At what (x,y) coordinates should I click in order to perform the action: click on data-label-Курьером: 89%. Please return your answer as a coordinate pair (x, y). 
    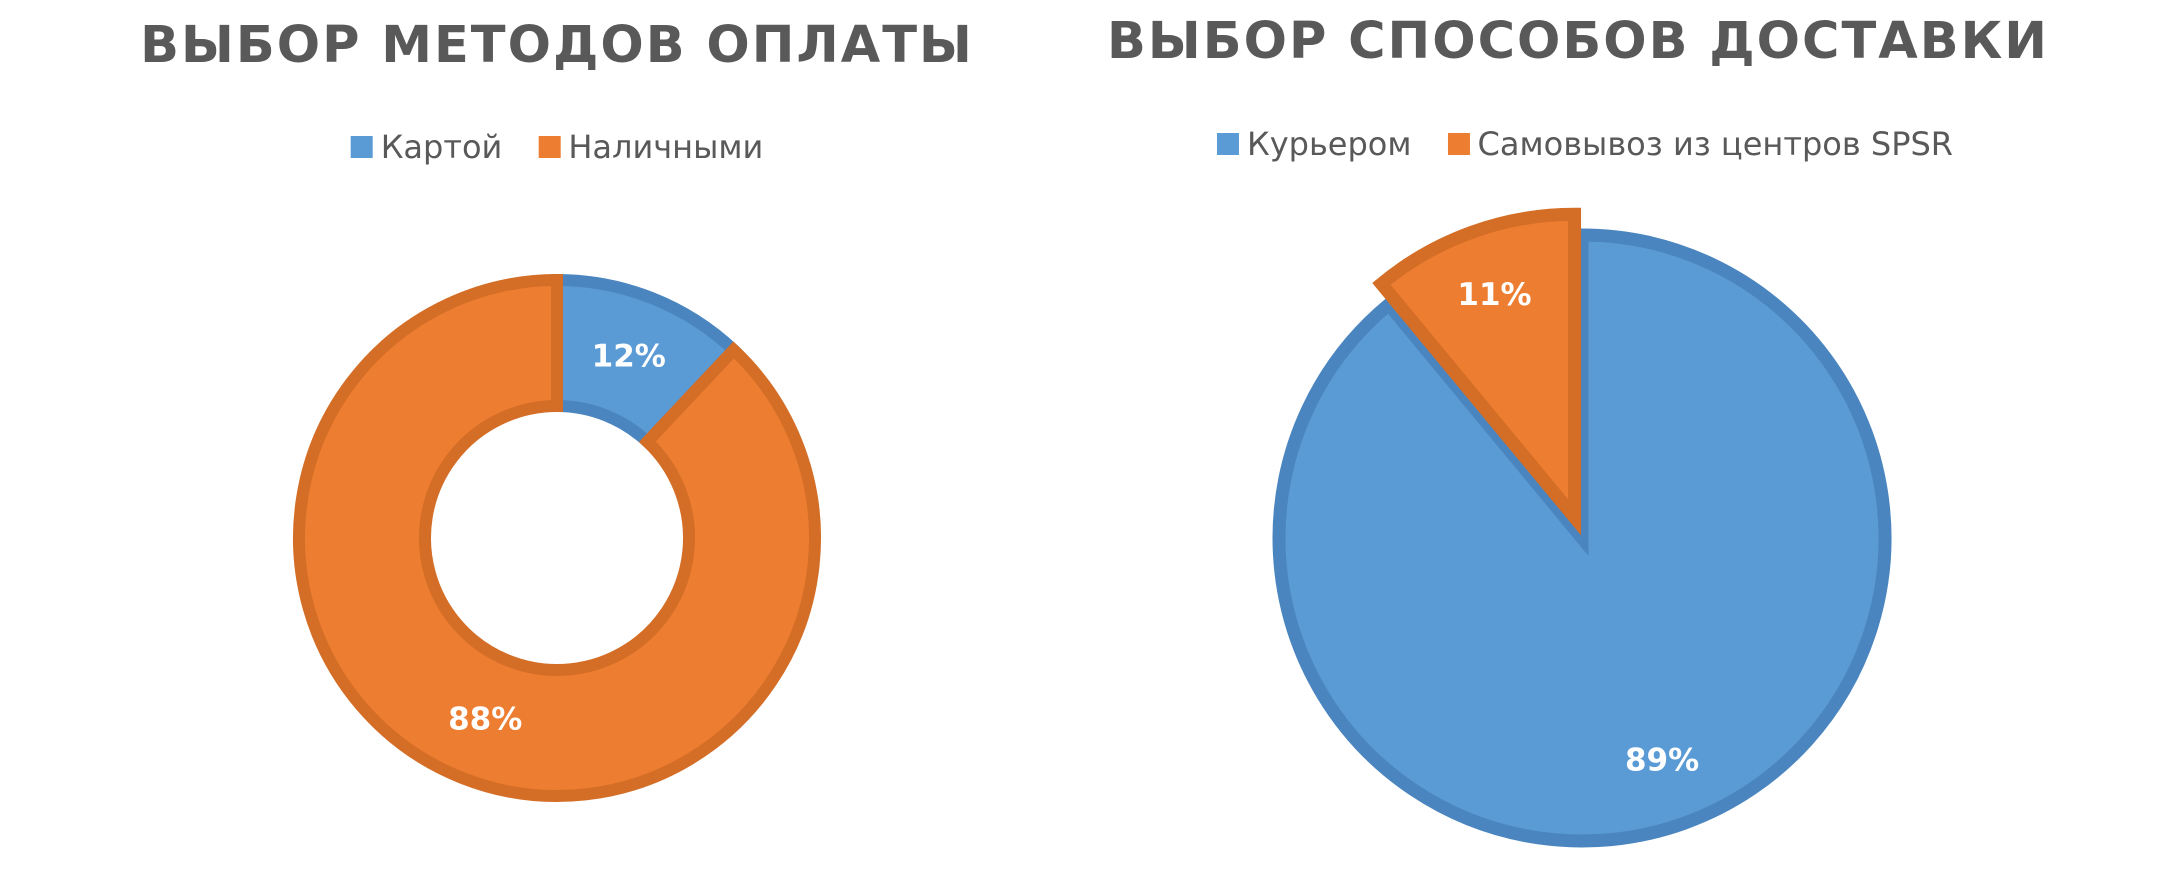
    Looking at the image, I should click on (1662, 760).